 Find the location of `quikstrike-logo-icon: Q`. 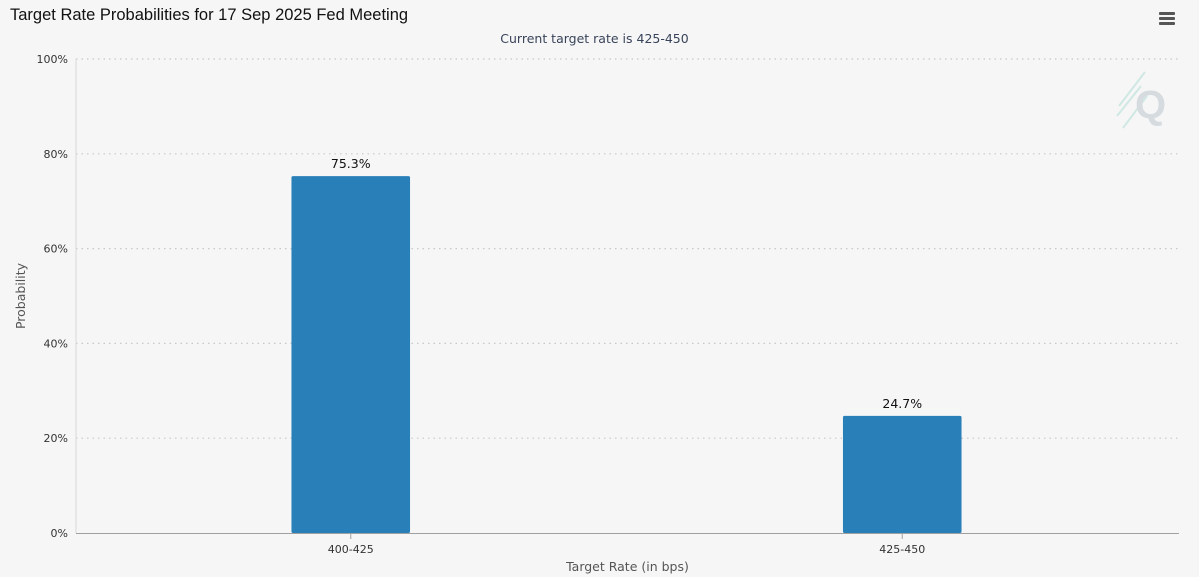

quikstrike-logo-icon: Q is located at coordinates (1141, 100).